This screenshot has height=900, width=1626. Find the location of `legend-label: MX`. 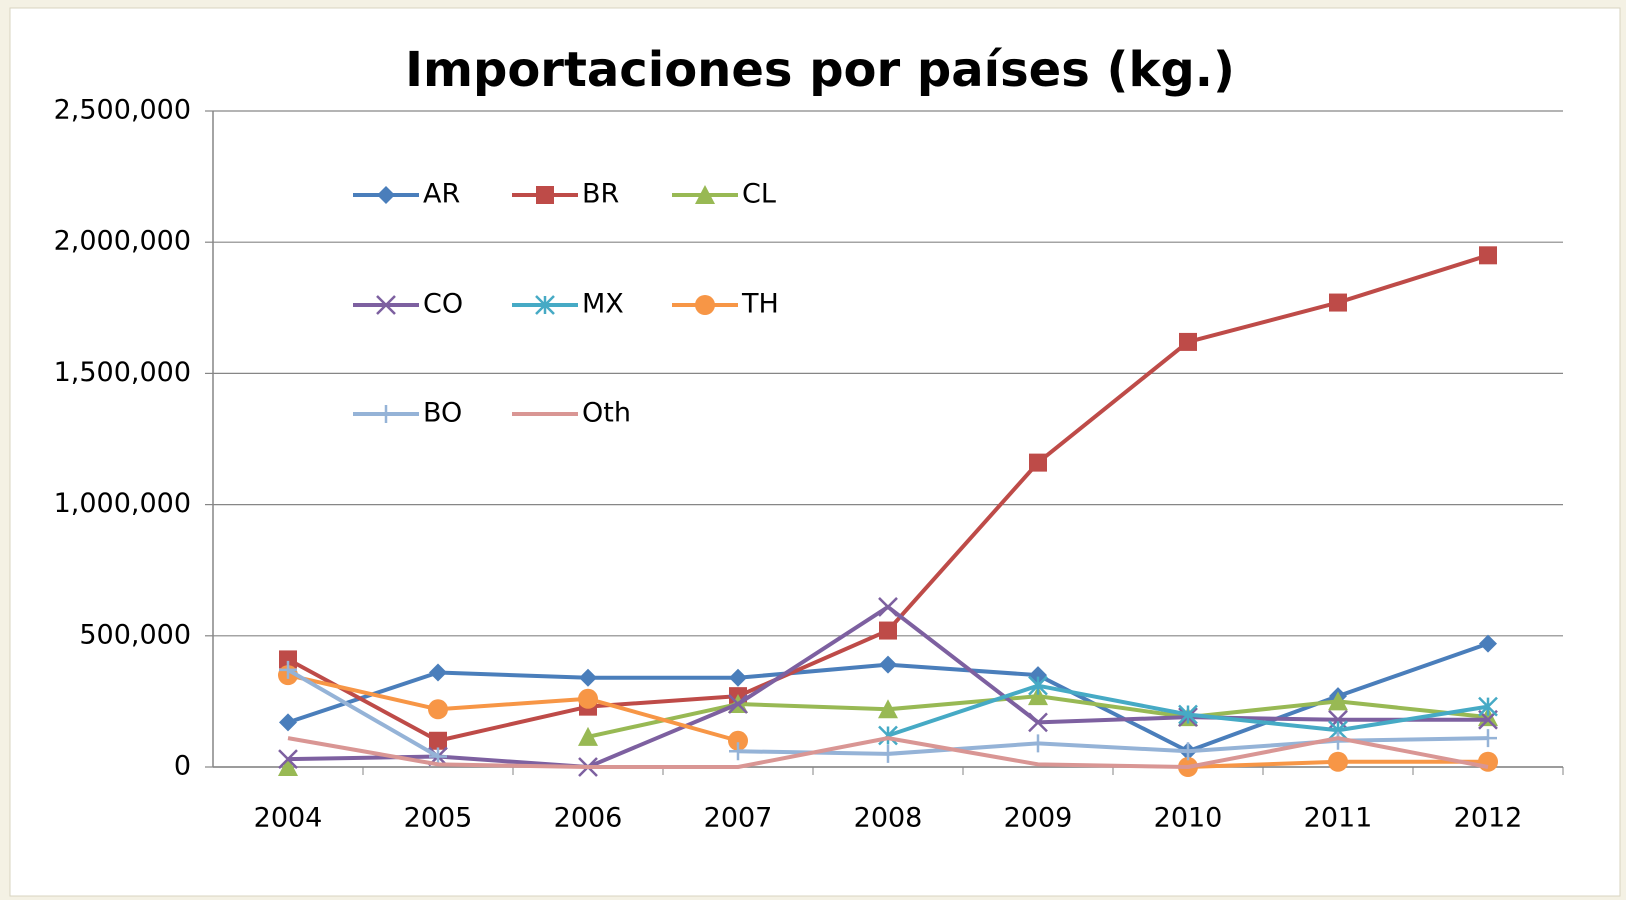

legend-label: MX is located at coordinates (603, 304).